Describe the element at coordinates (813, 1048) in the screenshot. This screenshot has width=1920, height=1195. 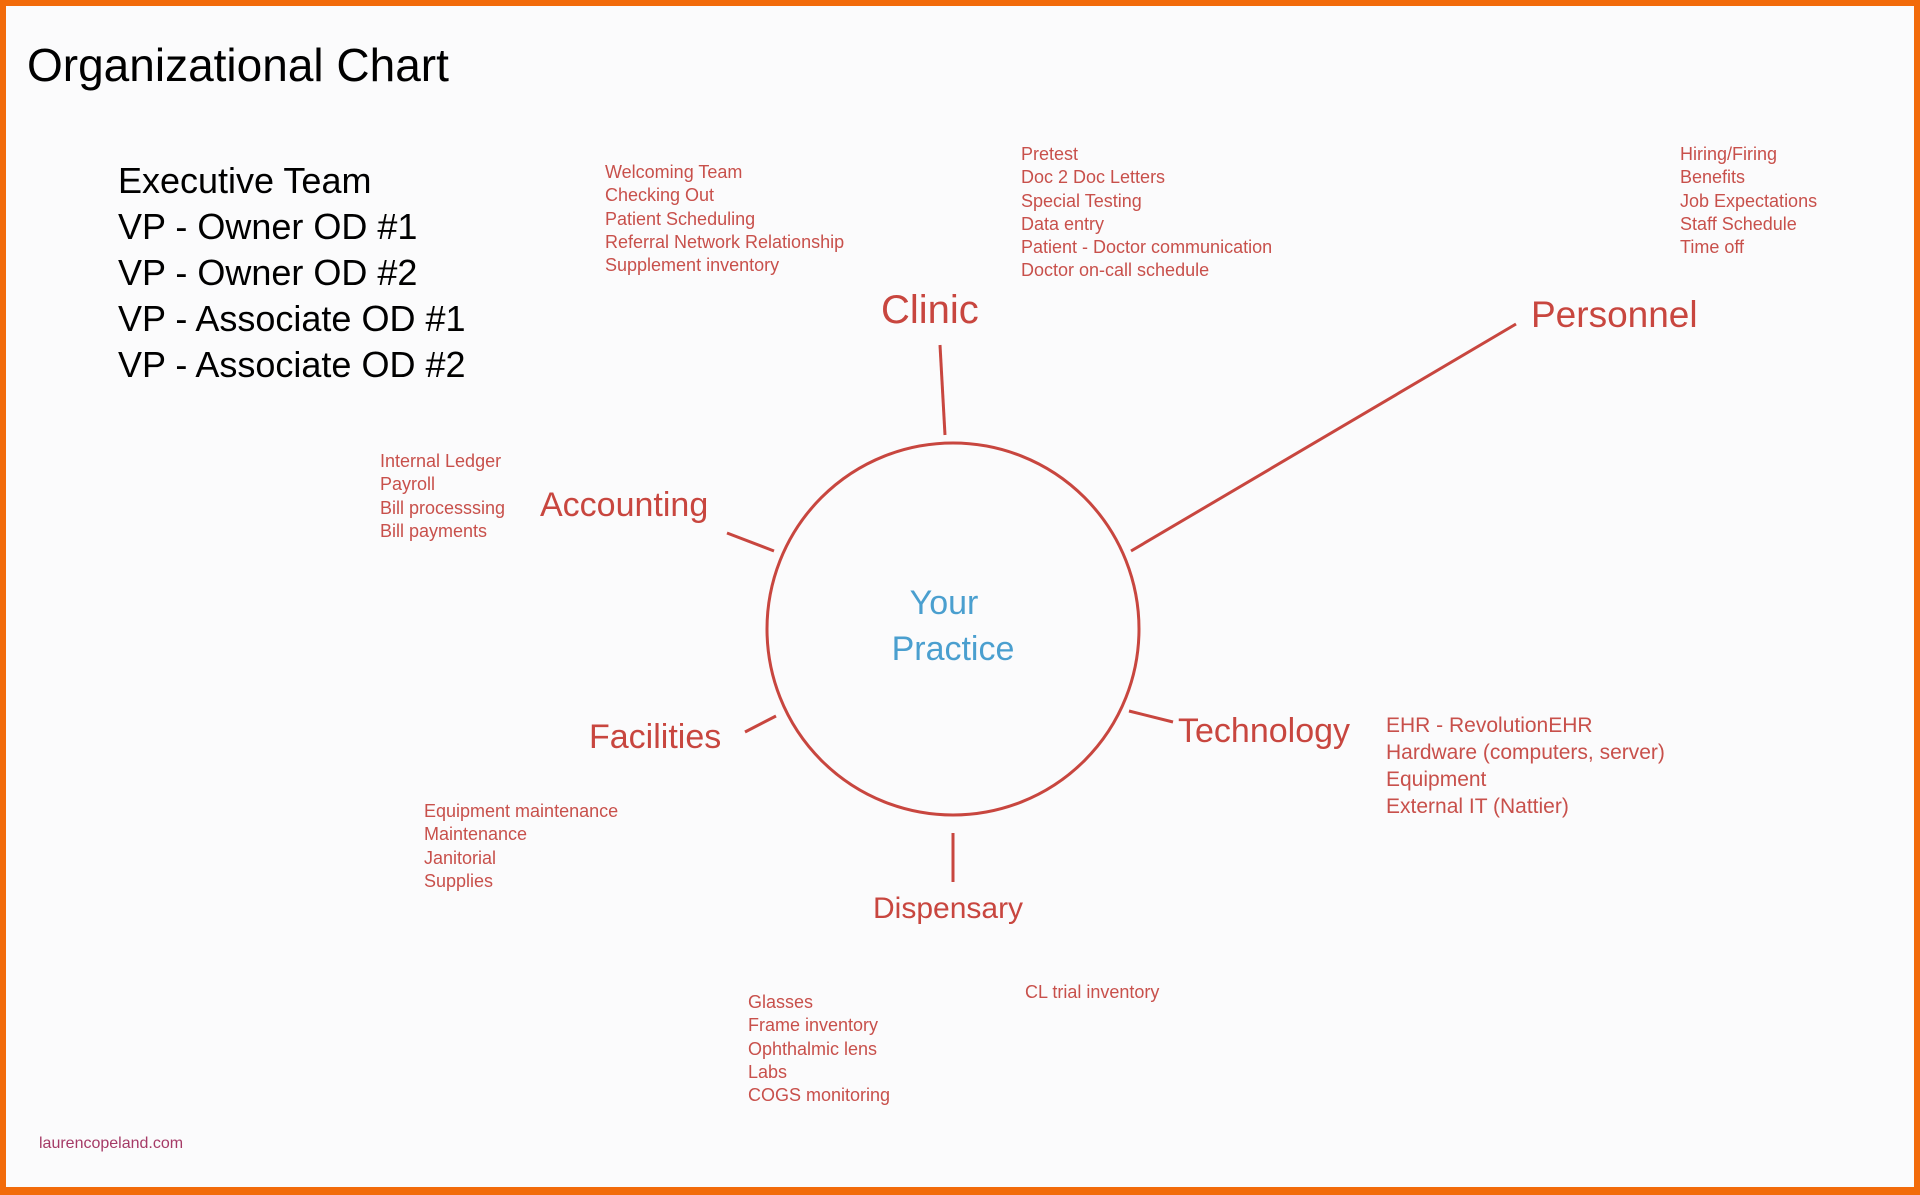
I see `list-item: Ophthalmic lens` at that location.